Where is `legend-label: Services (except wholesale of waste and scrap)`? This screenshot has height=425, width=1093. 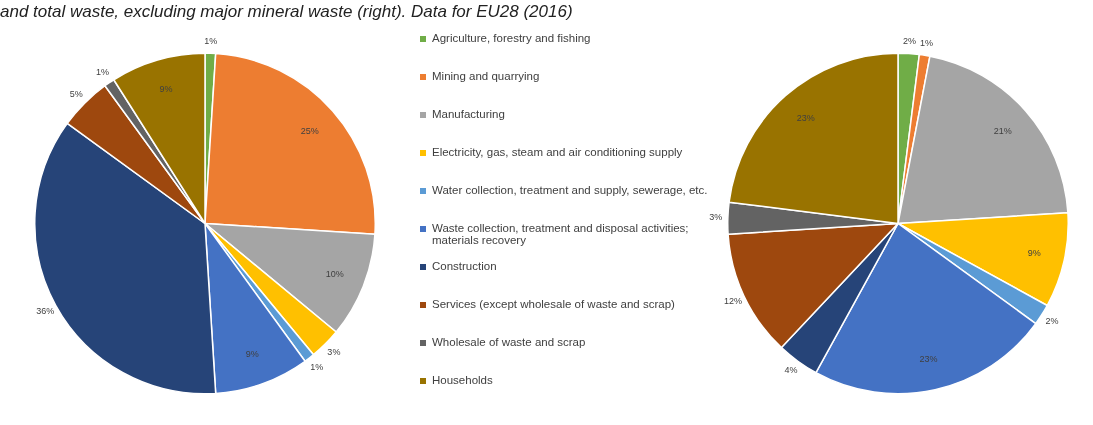 legend-label: Services (except wholesale of waste and scrap) is located at coordinates (553, 304).